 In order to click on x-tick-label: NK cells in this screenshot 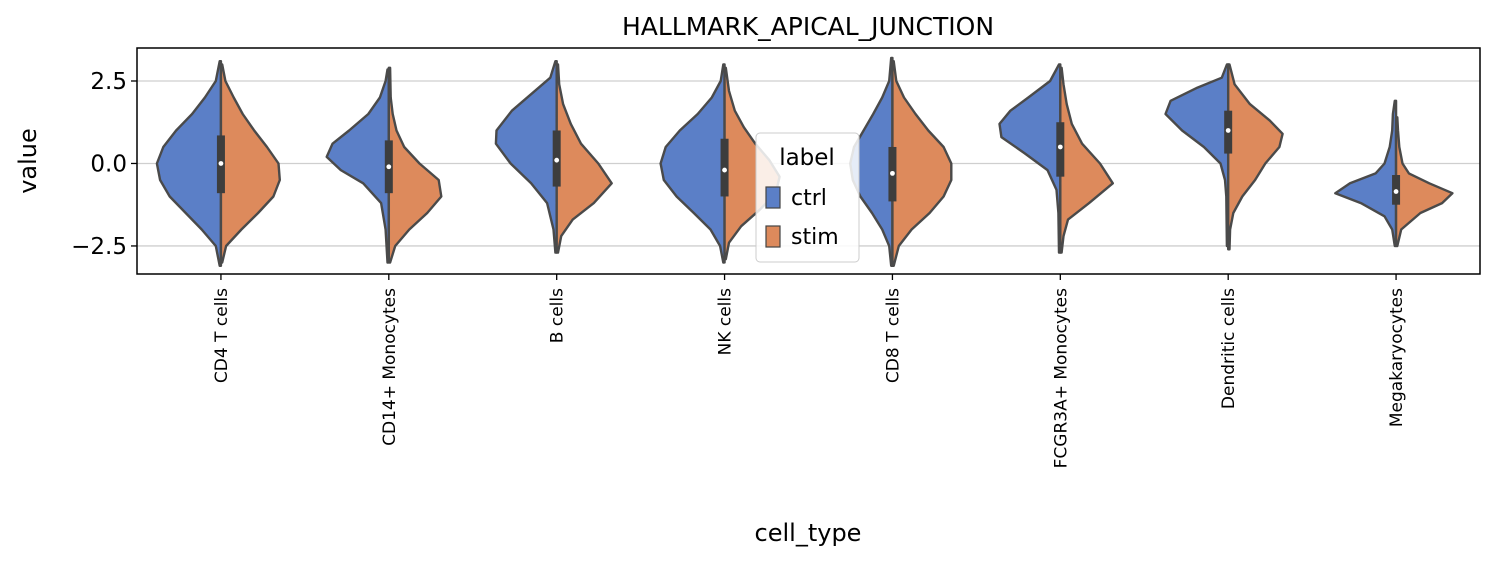, I will do `click(726, 322)`.